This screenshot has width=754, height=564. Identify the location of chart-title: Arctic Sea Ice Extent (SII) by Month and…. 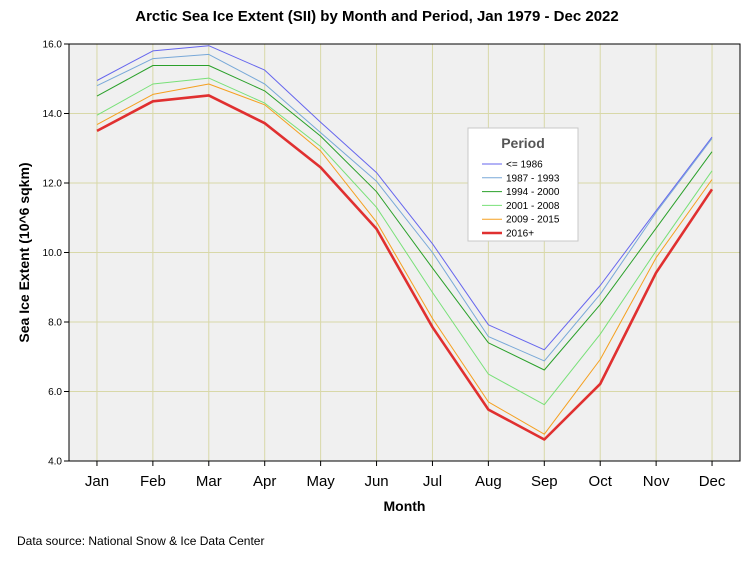
(377, 16).